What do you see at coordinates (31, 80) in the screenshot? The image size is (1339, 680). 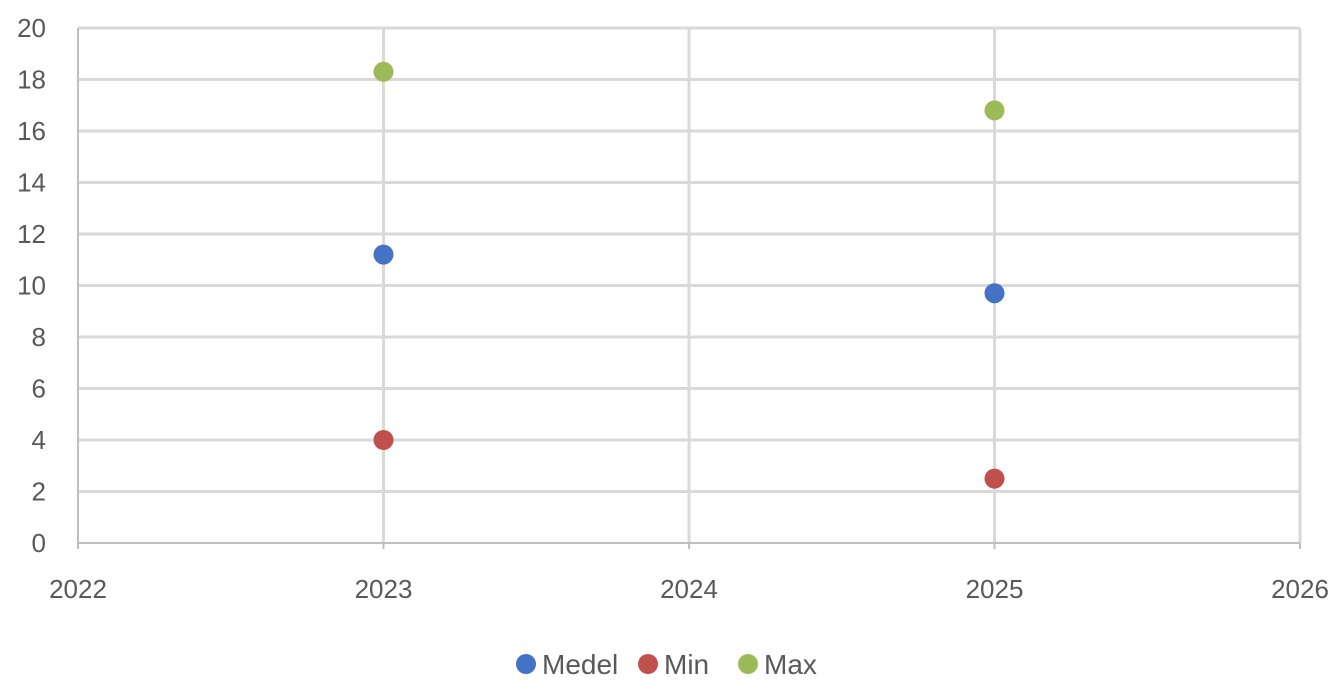 I see `y-tick-label: 18` at bounding box center [31, 80].